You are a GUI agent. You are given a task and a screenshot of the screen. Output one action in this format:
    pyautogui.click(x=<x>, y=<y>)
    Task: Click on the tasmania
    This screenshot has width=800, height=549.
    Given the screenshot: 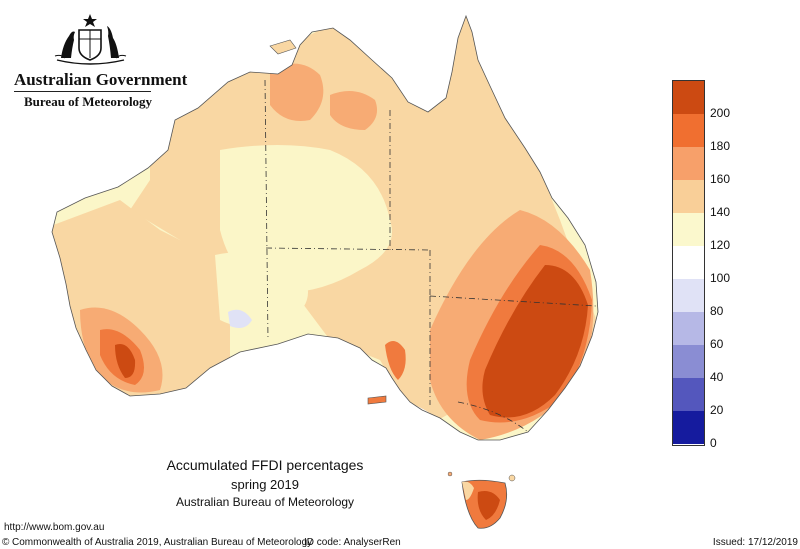 What is the action you would take?
    pyautogui.click(x=484, y=504)
    